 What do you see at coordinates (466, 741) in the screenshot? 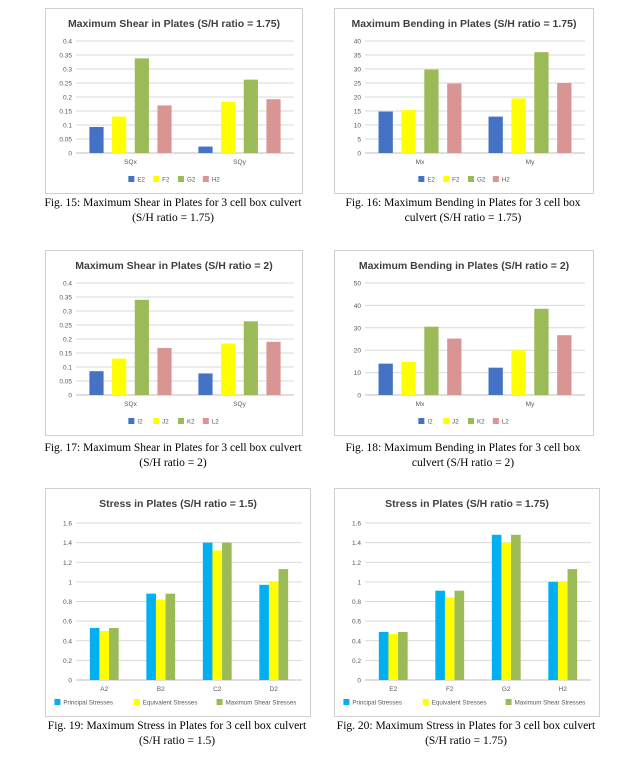
I see `caption-fig20-line2: (S/H ratio = 1.75)` at bounding box center [466, 741].